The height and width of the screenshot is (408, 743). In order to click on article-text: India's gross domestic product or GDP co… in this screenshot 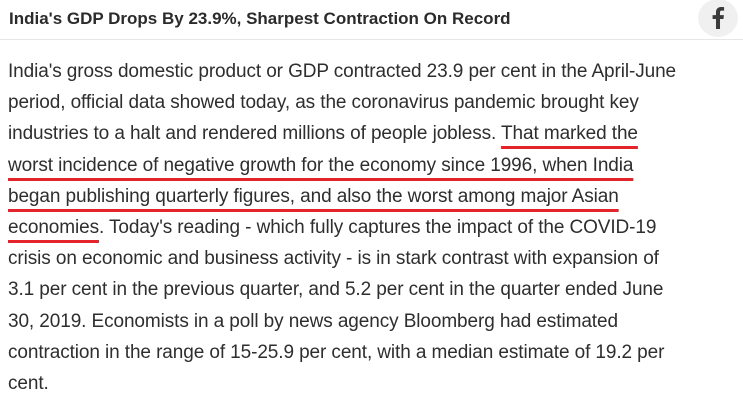, I will do `click(342, 71)`.